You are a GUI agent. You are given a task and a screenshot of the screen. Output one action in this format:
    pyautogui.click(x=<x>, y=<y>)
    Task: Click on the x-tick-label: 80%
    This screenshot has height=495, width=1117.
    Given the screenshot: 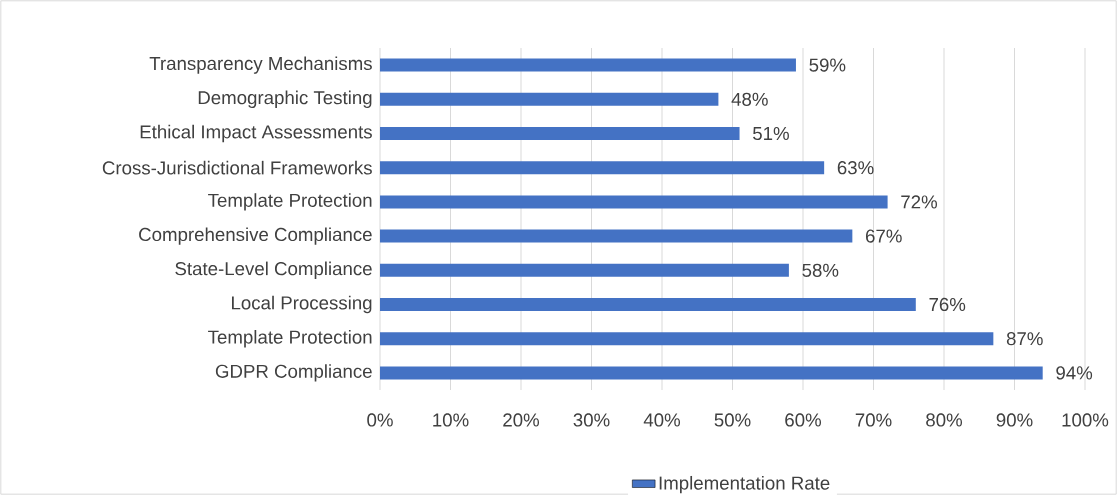 What is the action you would take?
    pyautogui.click(x=944, y=420)
    